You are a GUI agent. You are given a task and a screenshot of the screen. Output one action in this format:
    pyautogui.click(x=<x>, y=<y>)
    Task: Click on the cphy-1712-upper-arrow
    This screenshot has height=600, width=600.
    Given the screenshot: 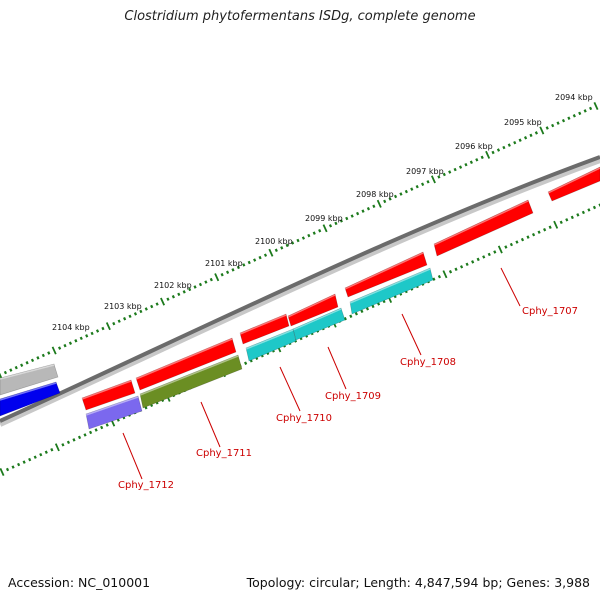 What is the action you would take?
    pyautogui.click(x=108, y=395)
    